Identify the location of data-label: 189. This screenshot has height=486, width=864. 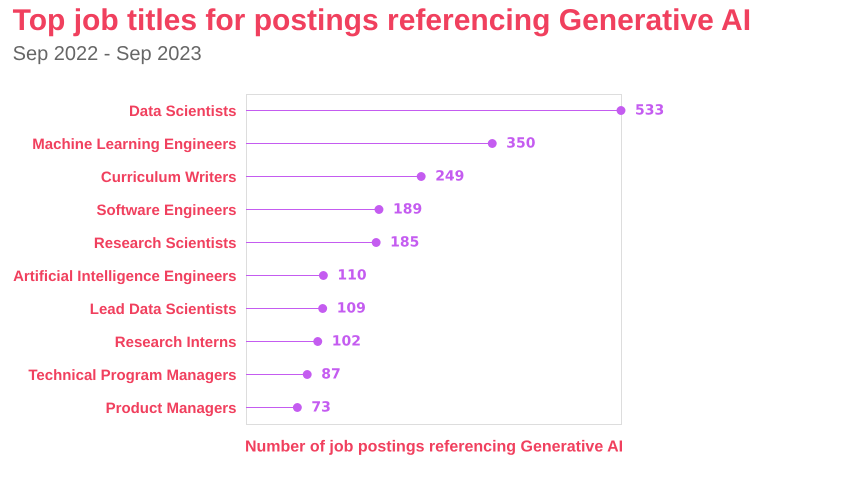
(407, 210).